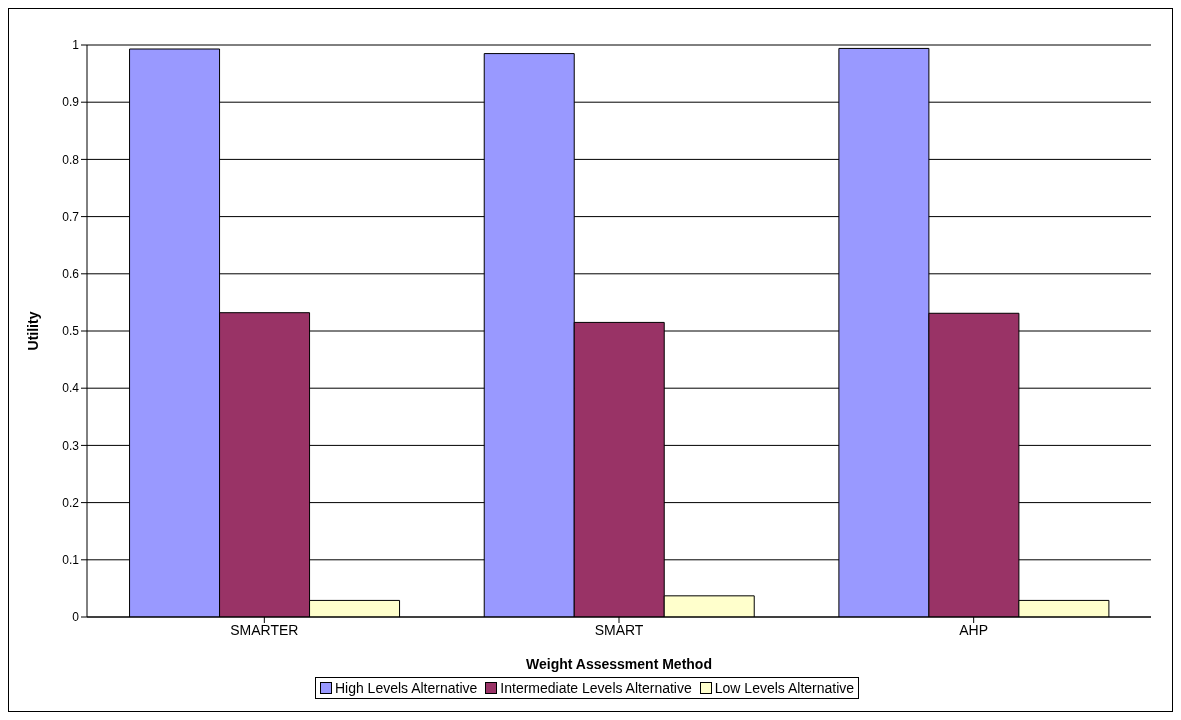  Describe the element at coordinates (71, 102) in the screenshot. I see `y-tick-label: 0.9` at that location.